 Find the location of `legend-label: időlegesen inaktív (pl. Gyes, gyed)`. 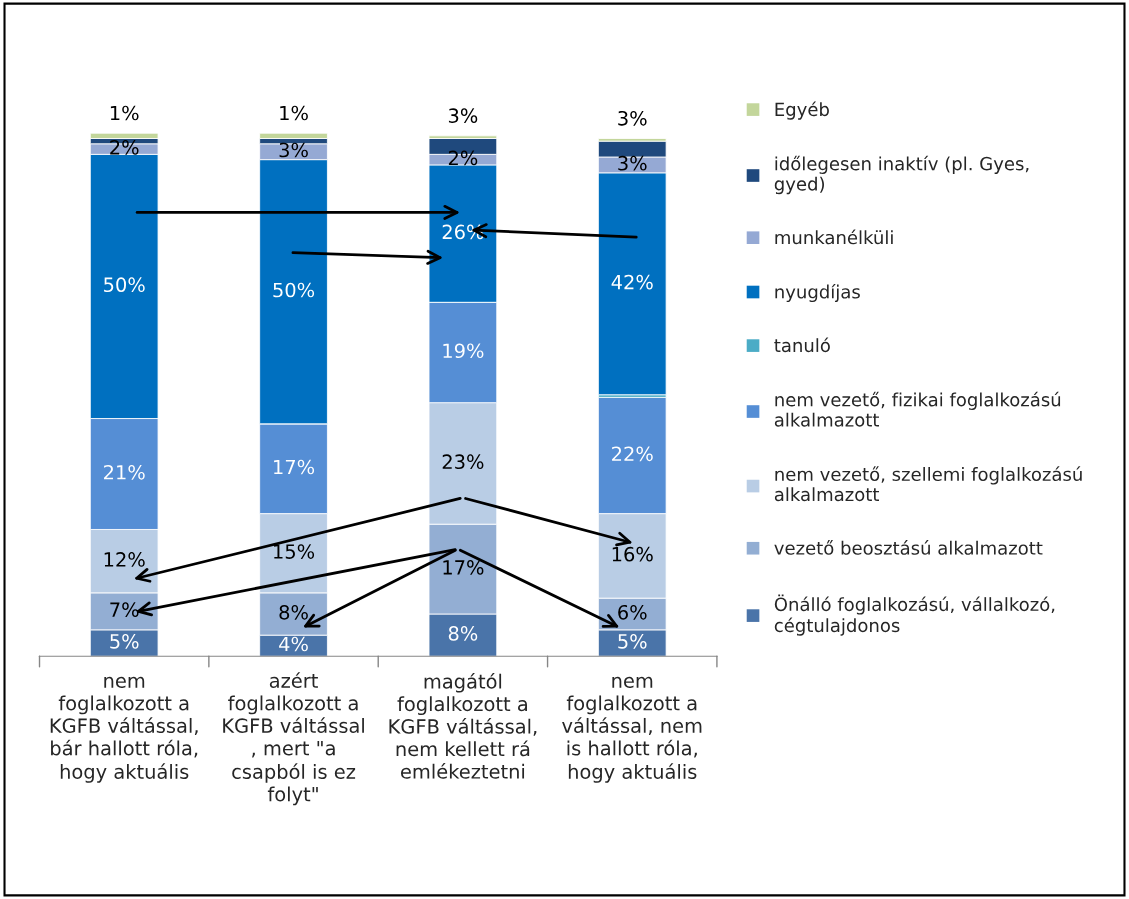

legend-label: időlegesen inaktív (pl. Gyes, gyed) is located at coordinates (901, 175).